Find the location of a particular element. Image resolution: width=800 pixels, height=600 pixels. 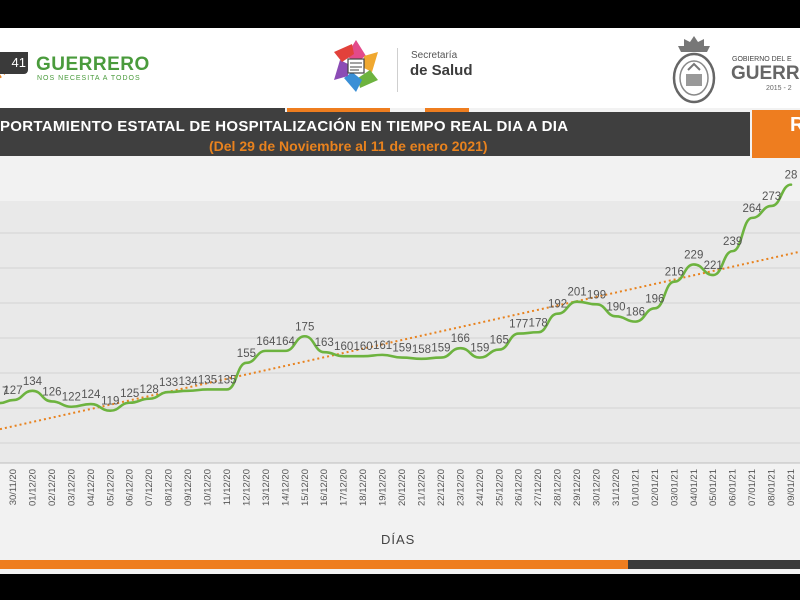

x-tick-label: 02/12/20 is located at coordinates (52, 487).